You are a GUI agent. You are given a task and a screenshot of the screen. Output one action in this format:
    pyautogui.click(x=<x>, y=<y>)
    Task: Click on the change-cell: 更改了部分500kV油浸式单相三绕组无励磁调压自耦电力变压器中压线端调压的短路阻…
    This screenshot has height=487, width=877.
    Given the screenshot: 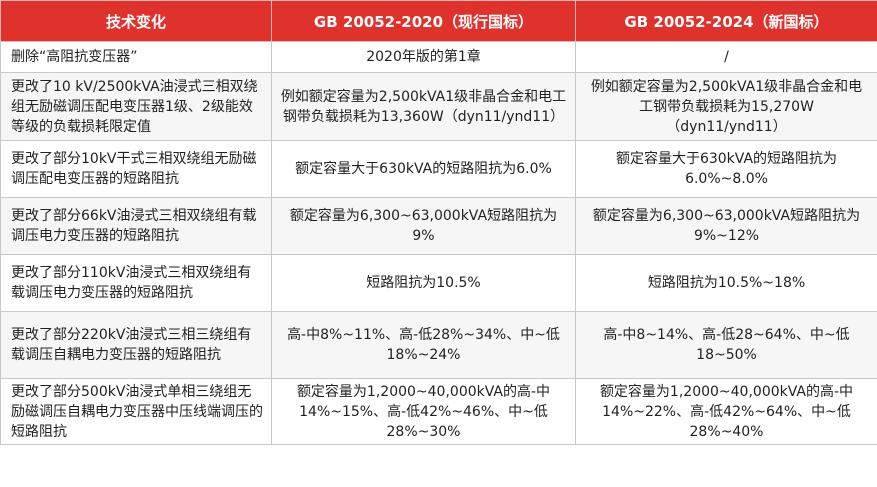 What is the action you would take?
    pyautogui.click(x=136, y=411)
    